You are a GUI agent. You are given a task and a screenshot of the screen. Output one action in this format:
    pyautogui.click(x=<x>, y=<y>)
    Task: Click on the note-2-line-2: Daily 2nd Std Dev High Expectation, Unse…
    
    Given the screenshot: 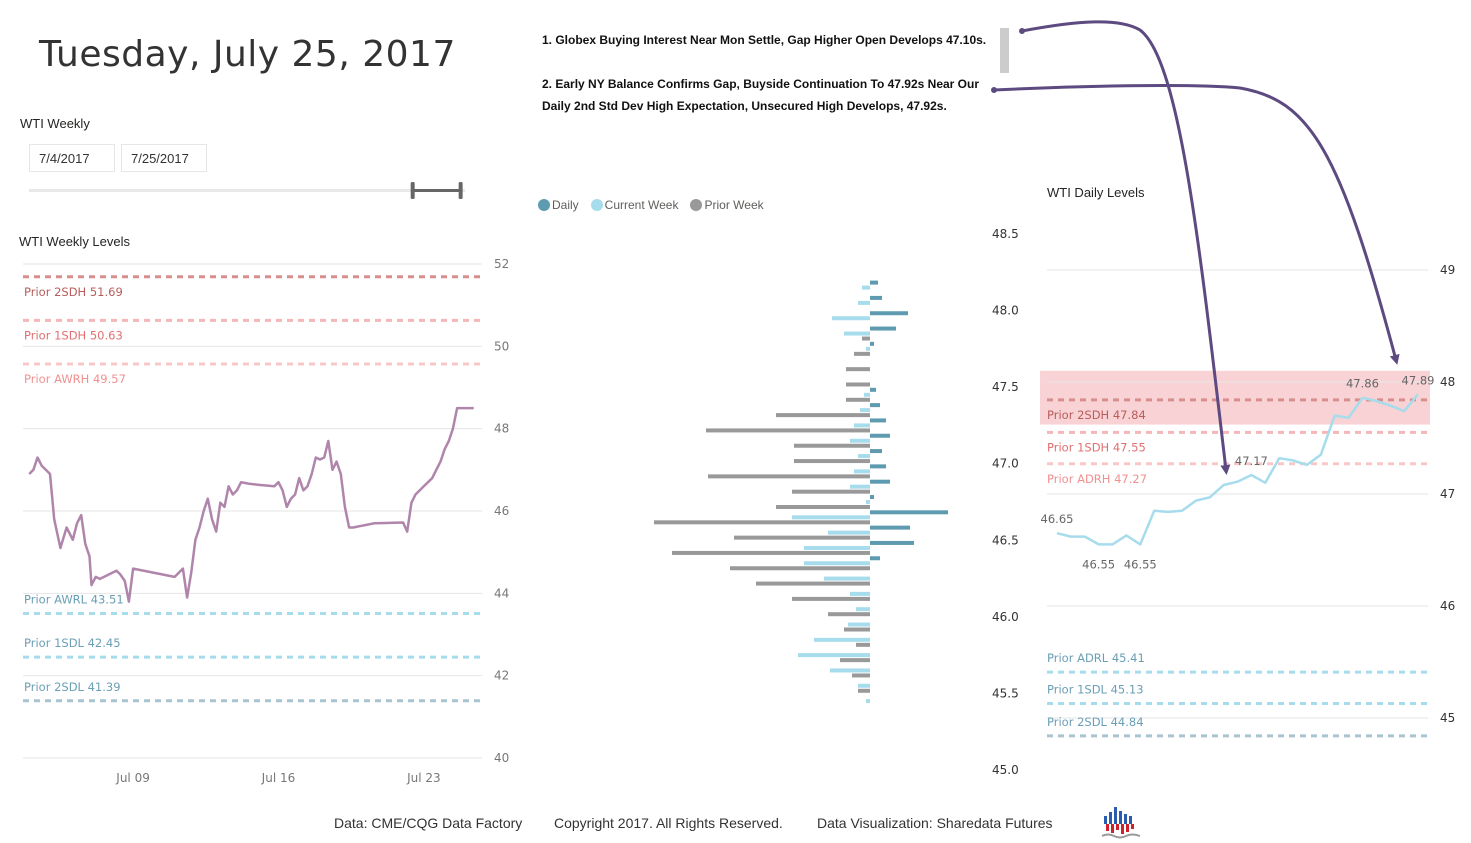 What is the action you would take?
    pyautogui.click(x=744, y=106)
    